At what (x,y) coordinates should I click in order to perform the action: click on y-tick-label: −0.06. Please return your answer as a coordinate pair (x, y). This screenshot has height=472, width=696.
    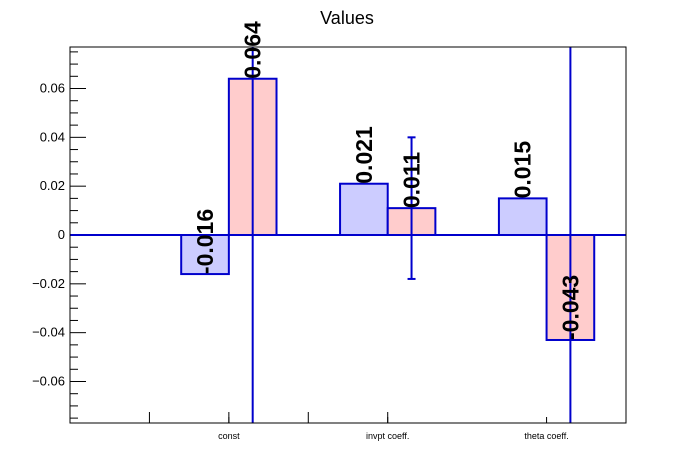
    Looking at the image, I should click on (48, 380).